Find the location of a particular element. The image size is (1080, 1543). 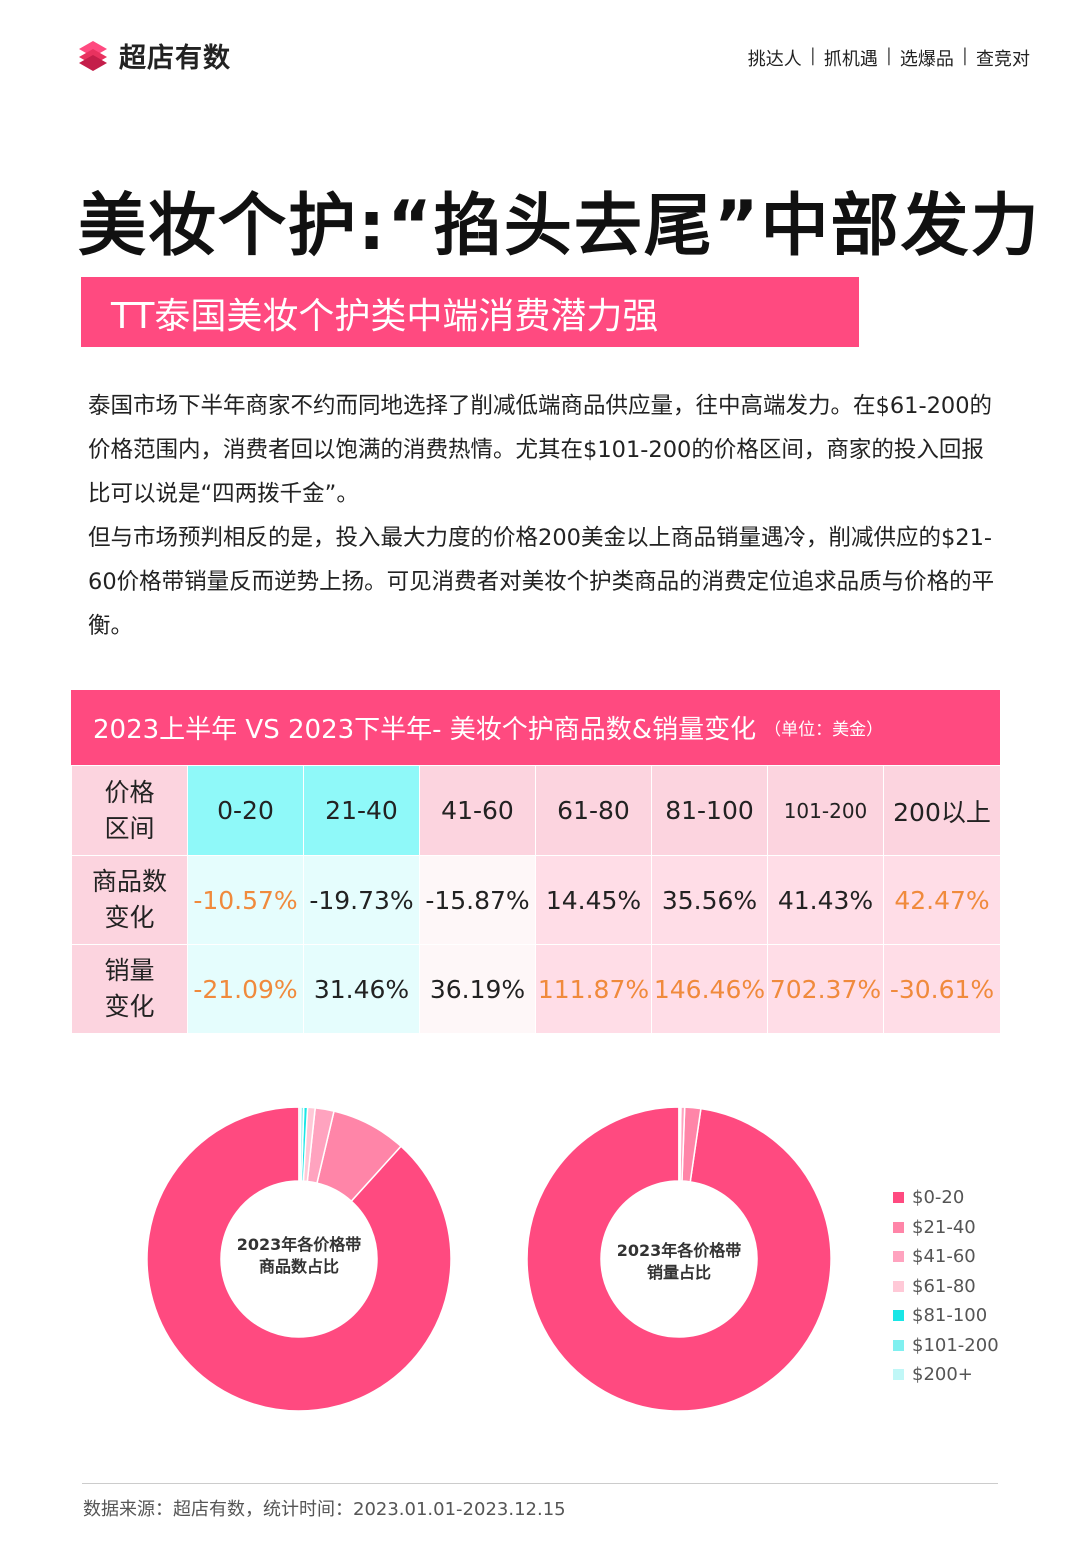

nav-item-jingdui: 查竞对 is located at coordinates (1003, 59).